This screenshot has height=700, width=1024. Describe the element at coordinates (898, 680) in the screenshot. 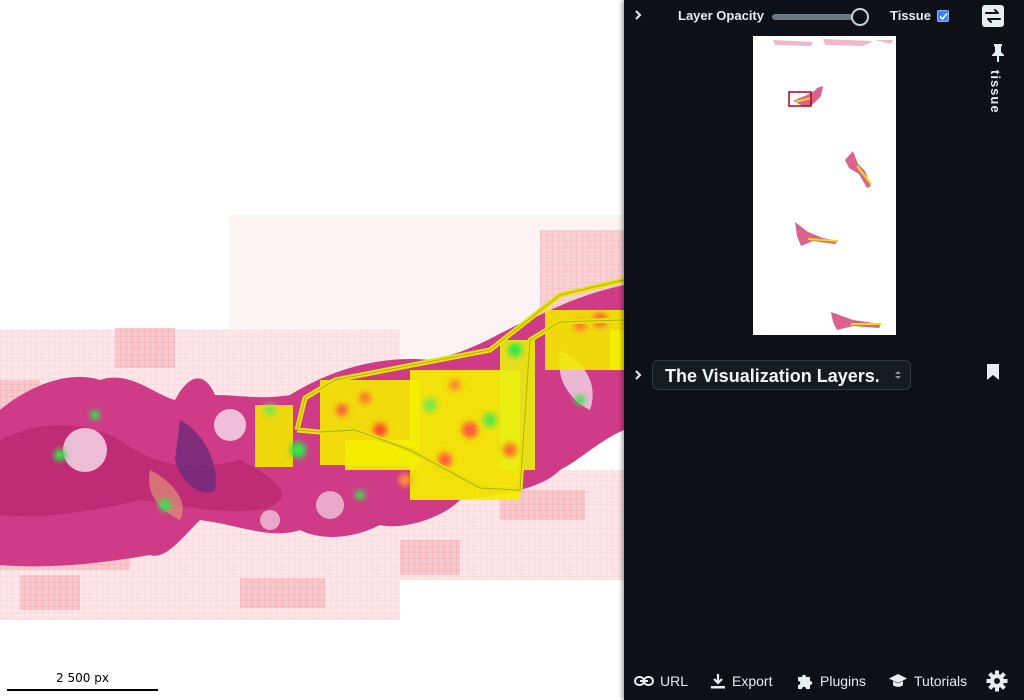

I see `graduation-cap-icon` at that location.